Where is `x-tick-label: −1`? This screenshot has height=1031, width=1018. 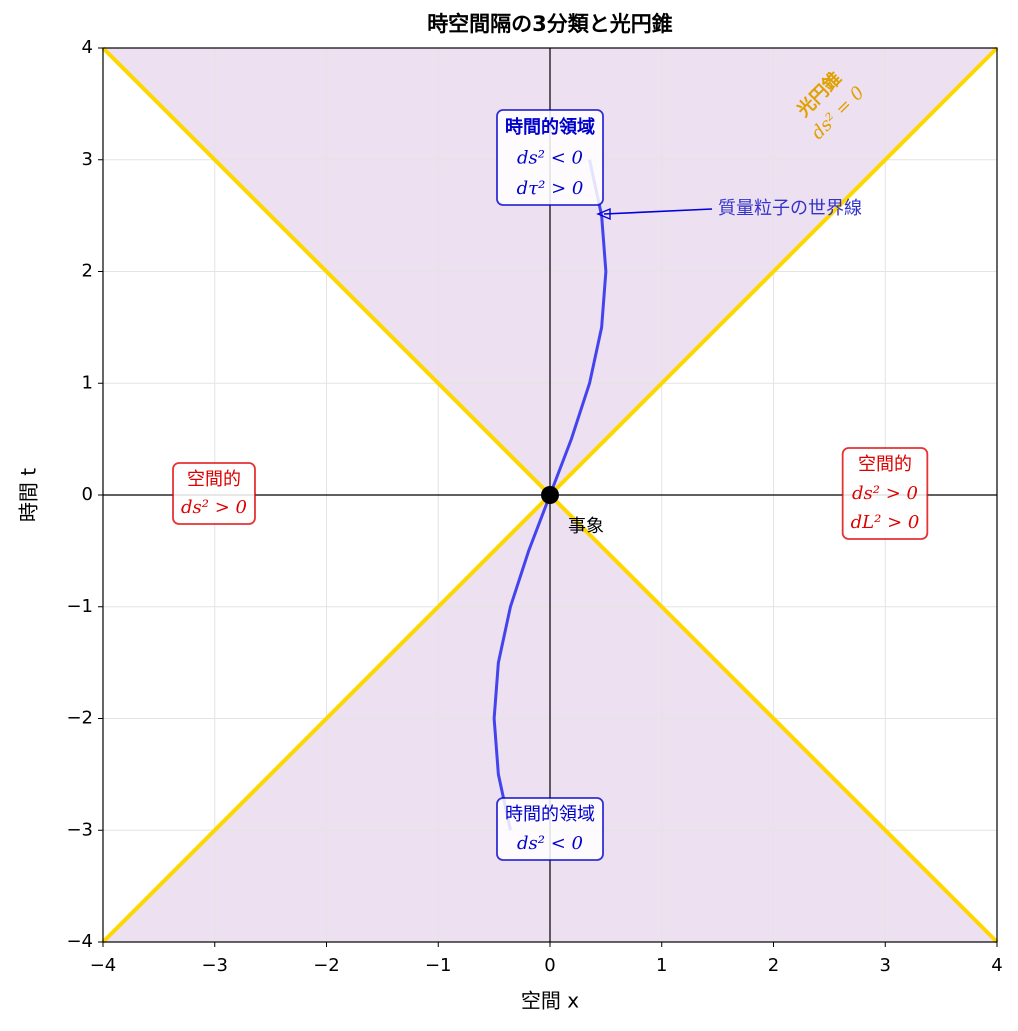 x-tick-label: −1 is located at coordinates (438, 965).